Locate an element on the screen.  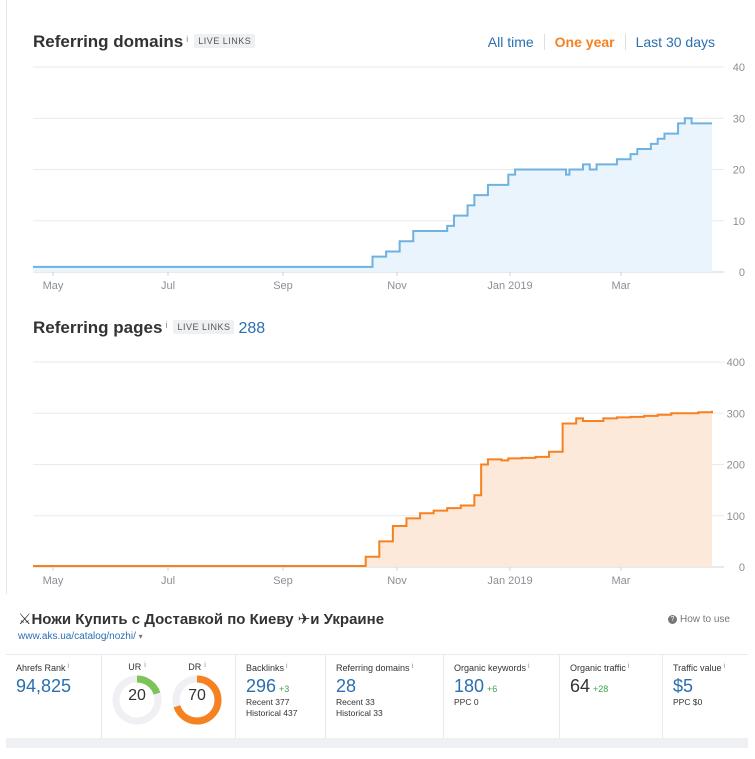
metric-ahrefs-rank: Ahrefs Rank i 94,825 is located at coordinates (54, 697).